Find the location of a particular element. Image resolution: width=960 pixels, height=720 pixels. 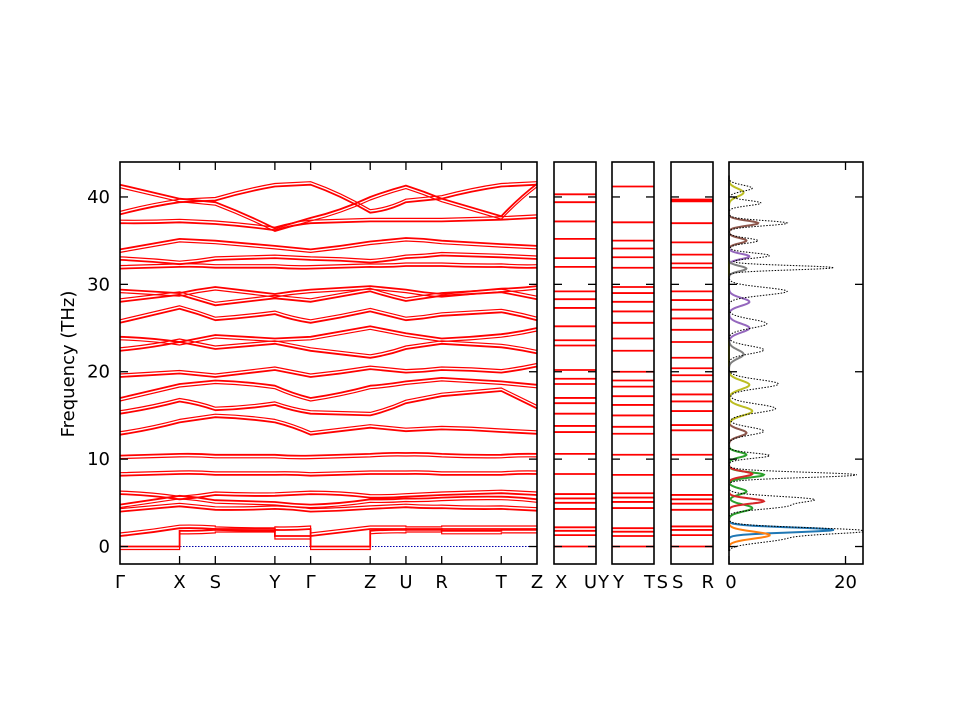

dos-x-tick-label: 0 is located at coordinates (730, 582).